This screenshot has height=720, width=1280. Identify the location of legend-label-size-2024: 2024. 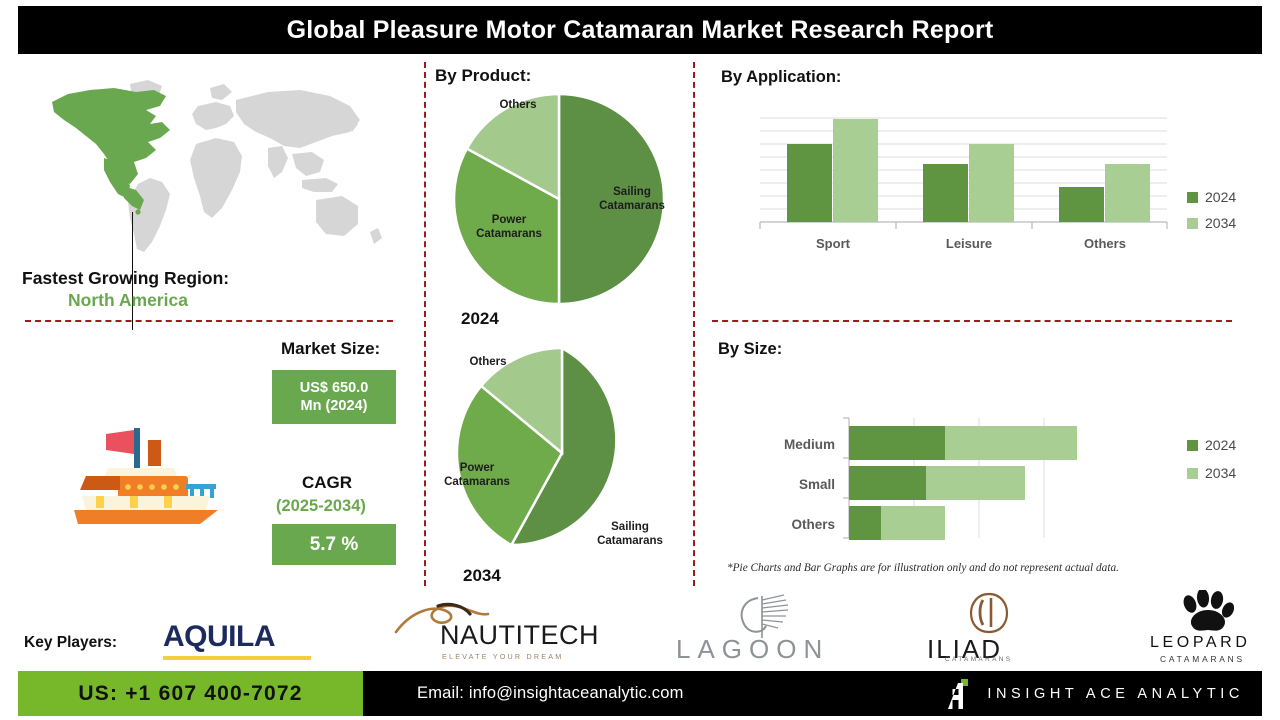
(1220, 445).